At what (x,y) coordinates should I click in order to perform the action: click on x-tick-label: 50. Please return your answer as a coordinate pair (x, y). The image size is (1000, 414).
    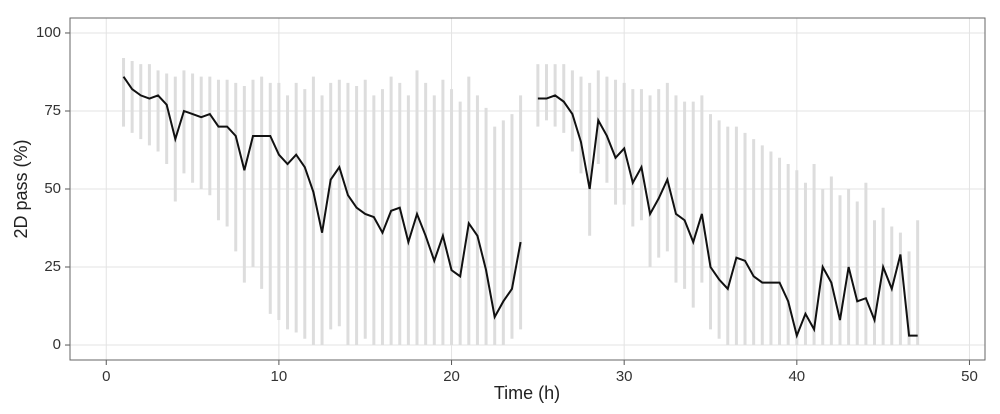
    Looking at the image, I should click on (969, 376).